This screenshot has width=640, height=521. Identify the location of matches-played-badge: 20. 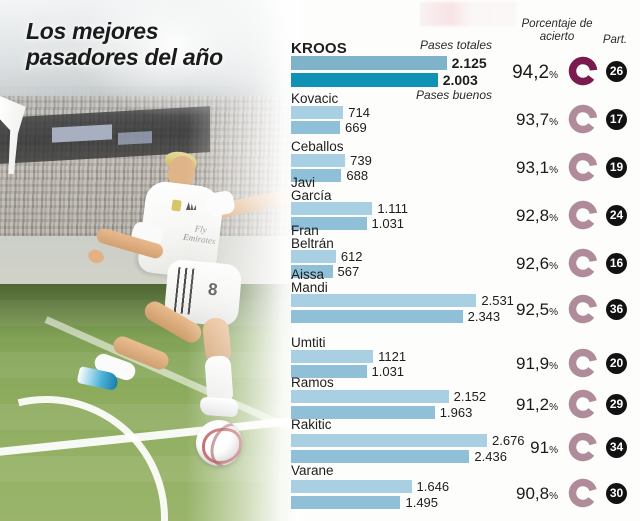
(616, 363).